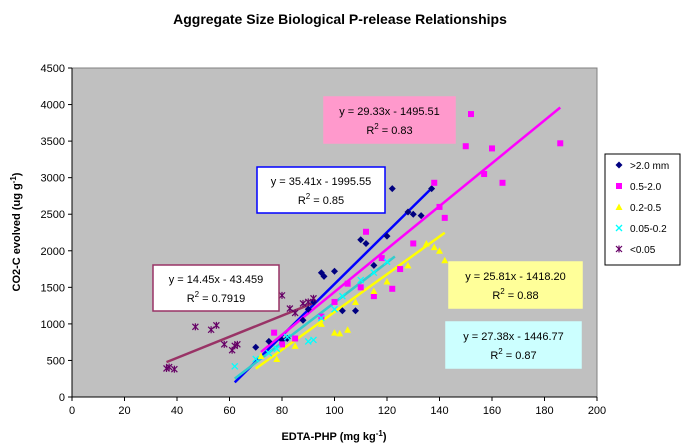 The height and width of the screenshot is (448, 684). Describe the element at coordinates (648, 229) in the screenshot. I see `legend-label: 0.05-0.2` at that location.